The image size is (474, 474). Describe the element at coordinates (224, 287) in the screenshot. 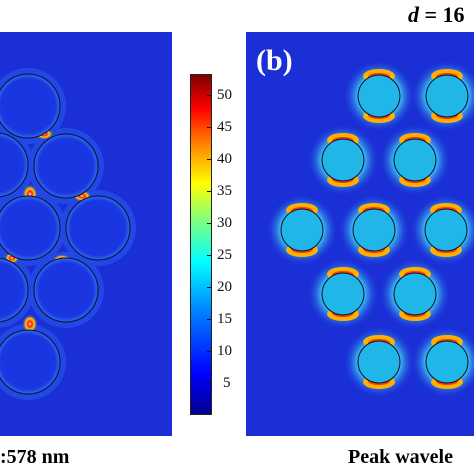

I see `colorbar-tick-label: 20` at that location.